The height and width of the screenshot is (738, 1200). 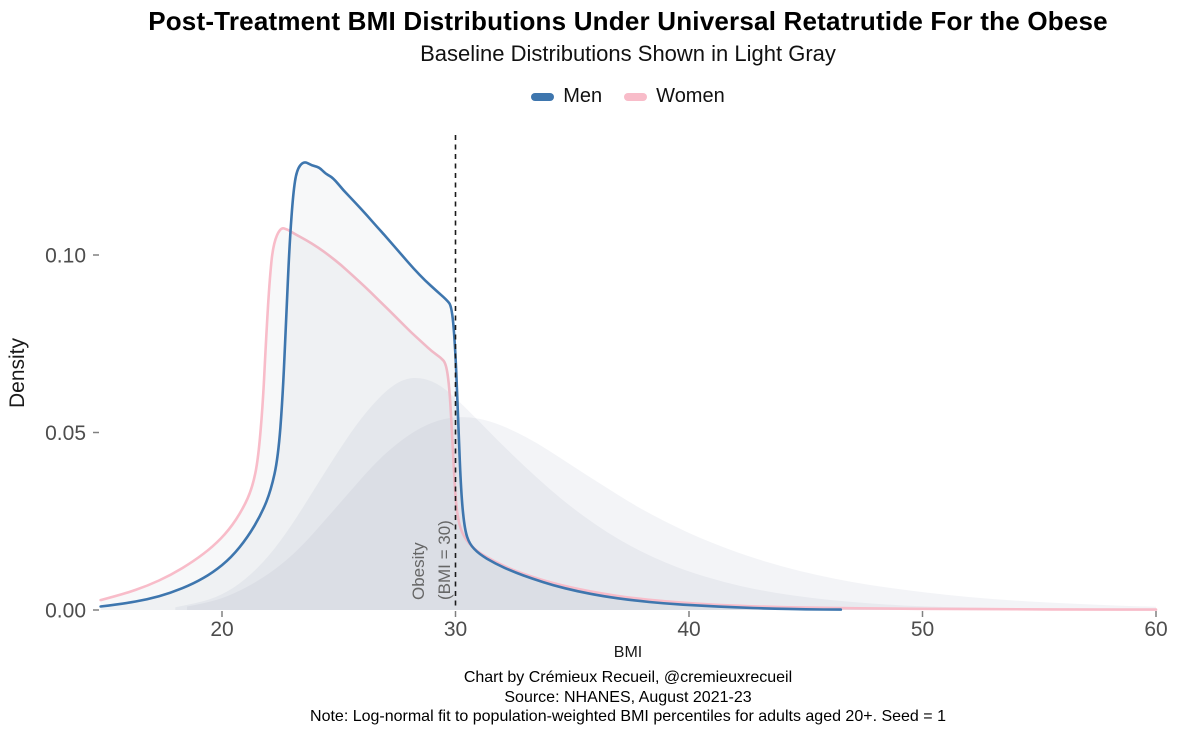 I want to click on x-tick-label: 50, so click(x=922, y=629).